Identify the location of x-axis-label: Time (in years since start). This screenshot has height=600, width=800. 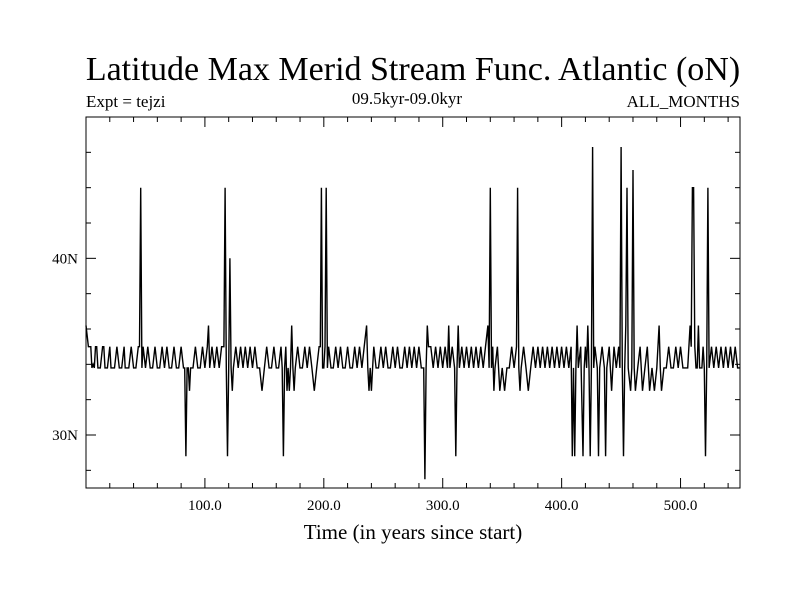
(413, 532).